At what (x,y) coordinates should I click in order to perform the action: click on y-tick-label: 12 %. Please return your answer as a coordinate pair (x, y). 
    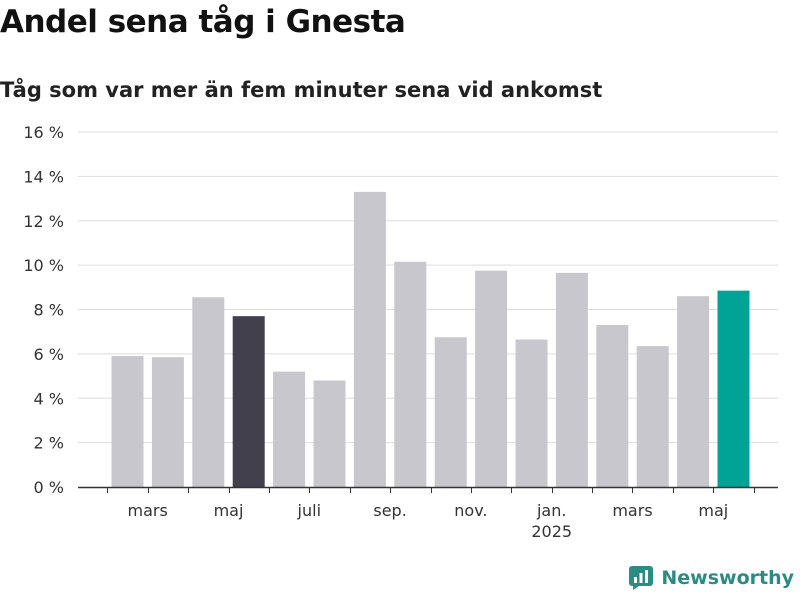
    Looking at the image, I should click on (43, 221).